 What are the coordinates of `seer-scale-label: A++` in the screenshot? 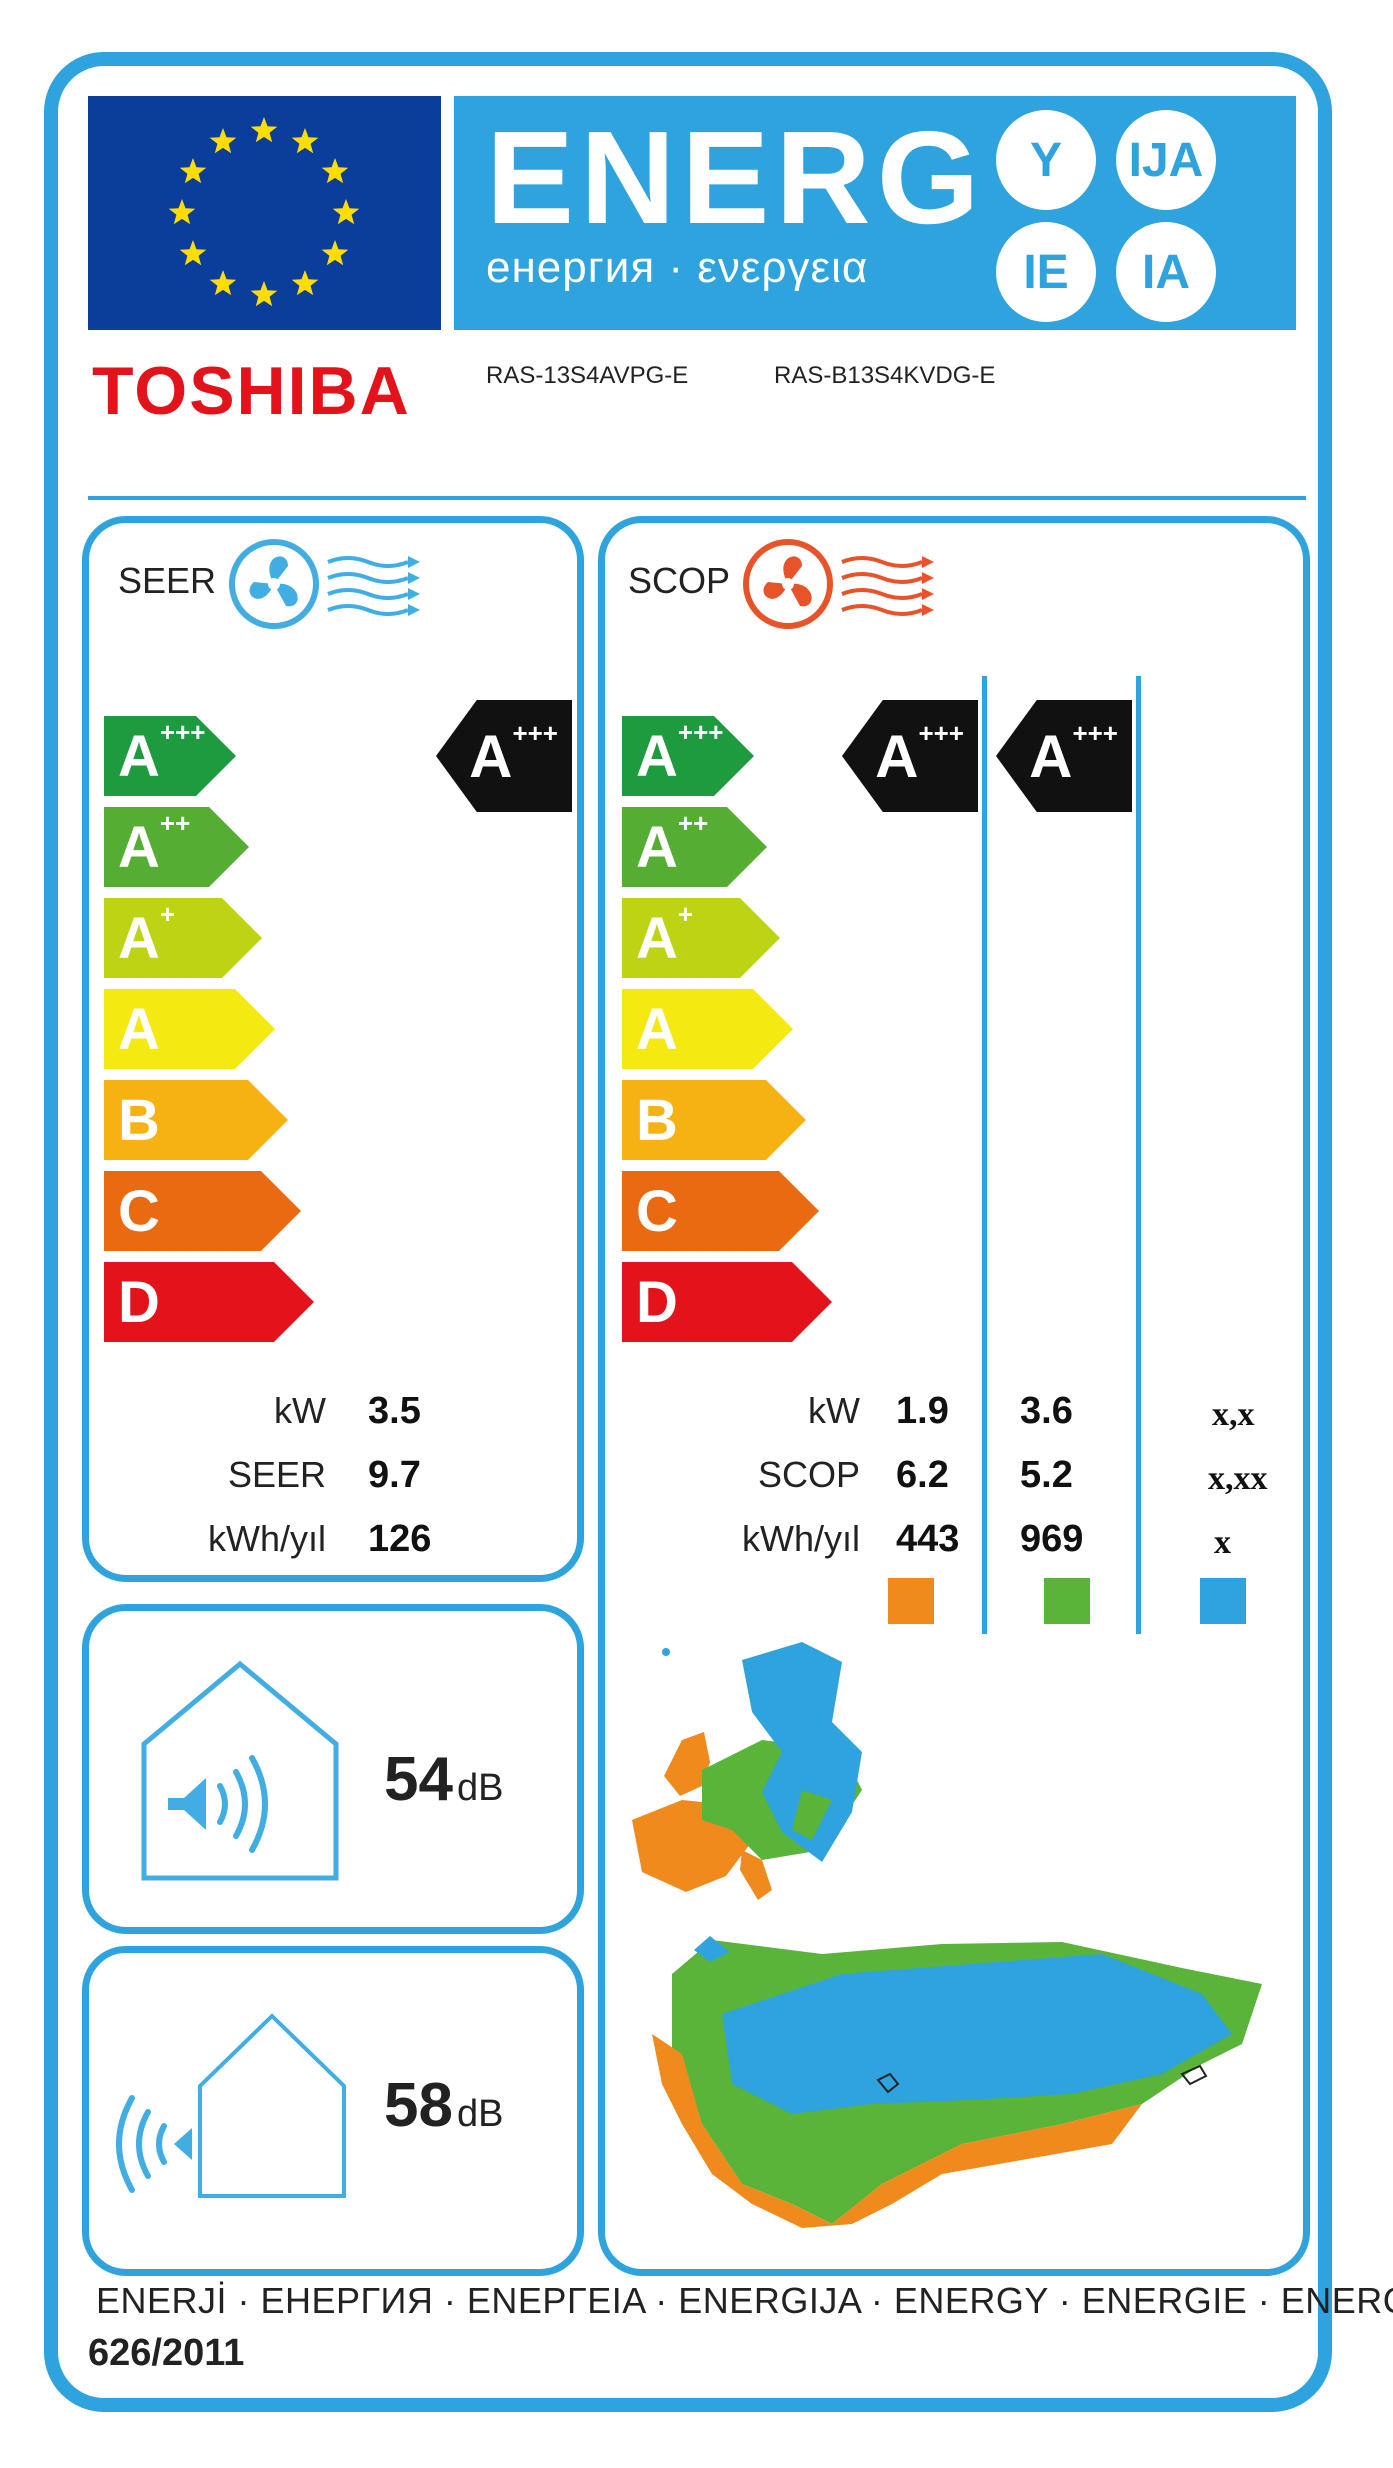 It's located at (154, 843).